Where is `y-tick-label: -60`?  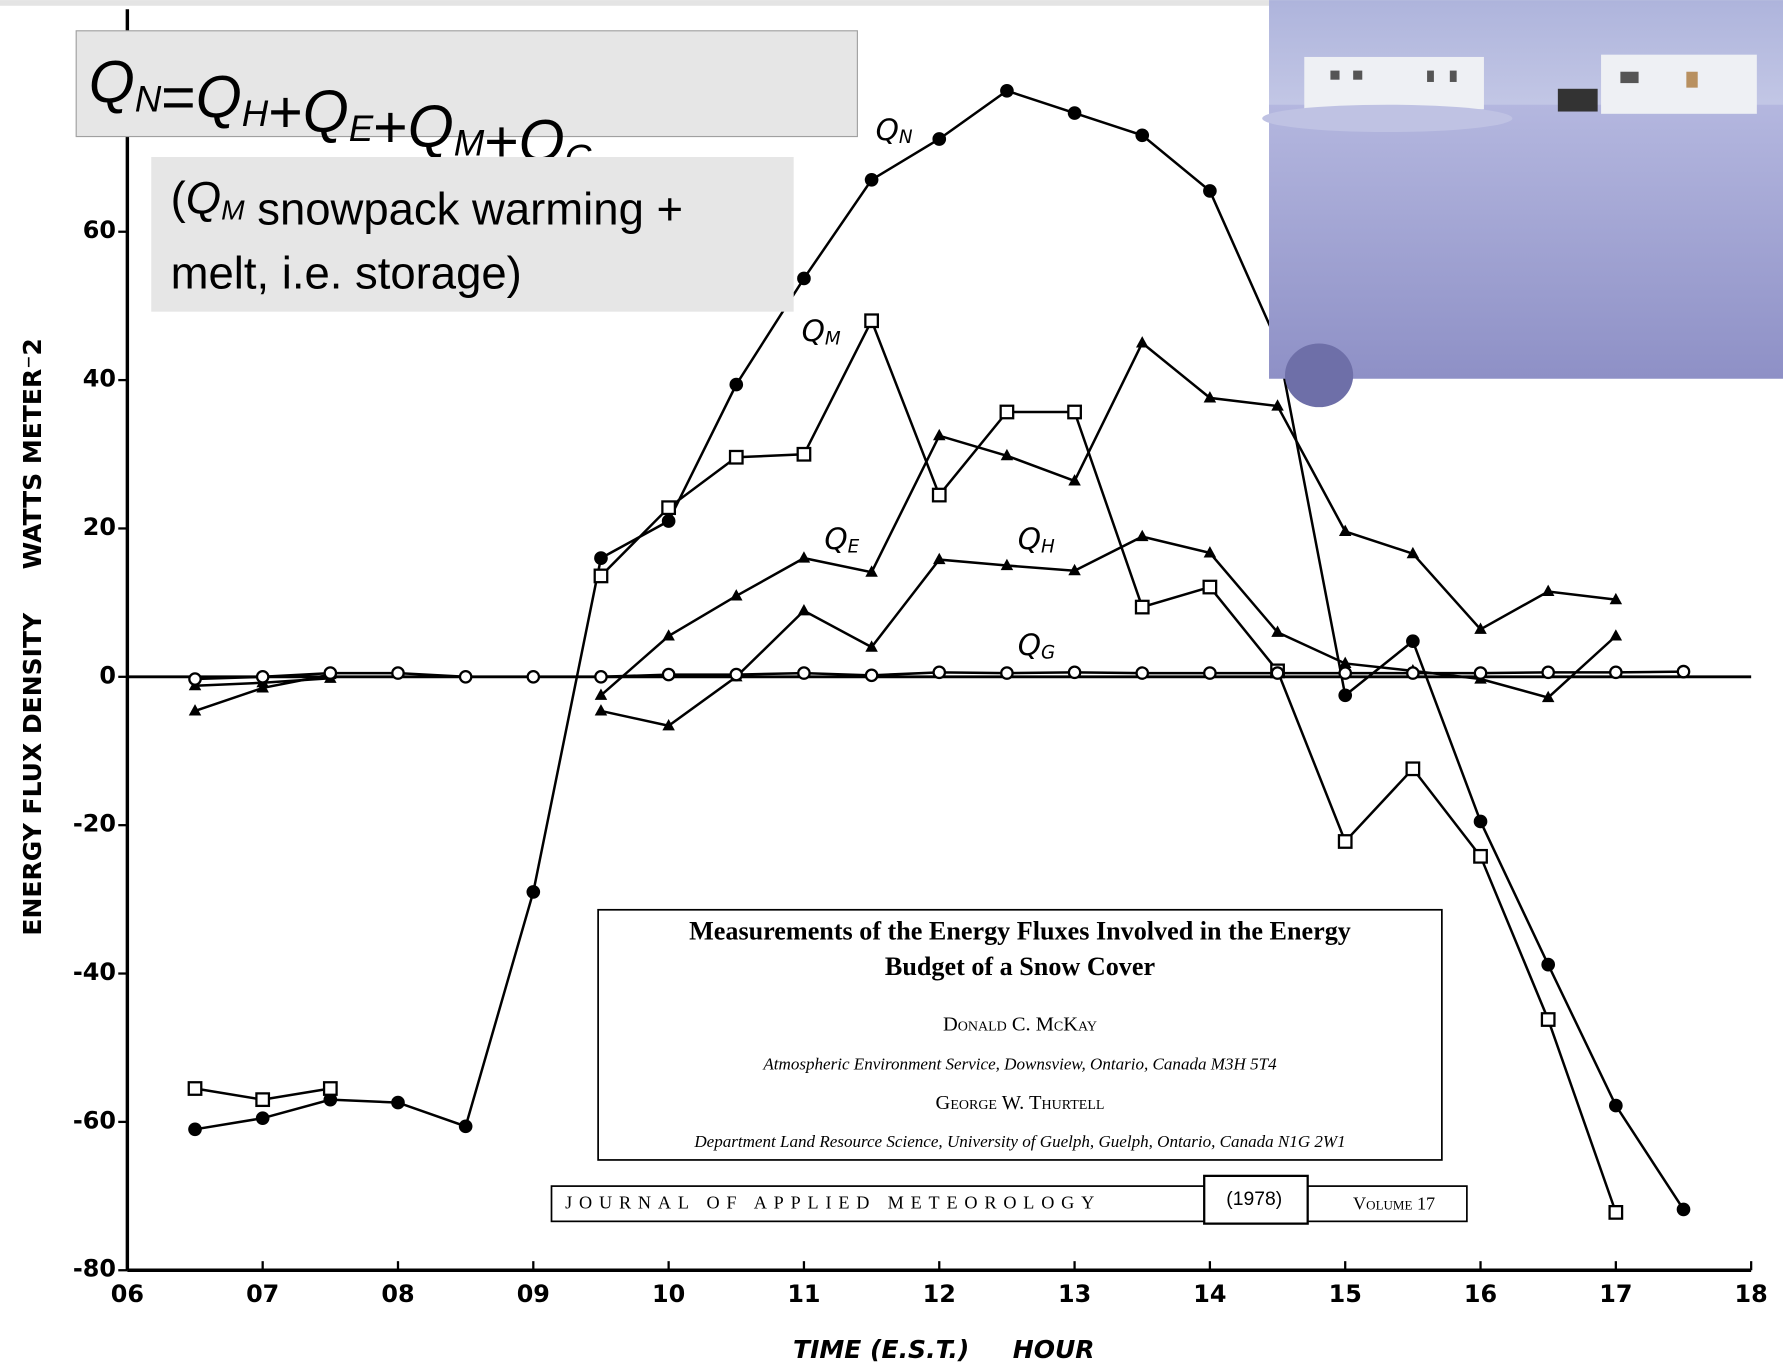
y-tick-label: -60 is located at coordinates (94, 1120).